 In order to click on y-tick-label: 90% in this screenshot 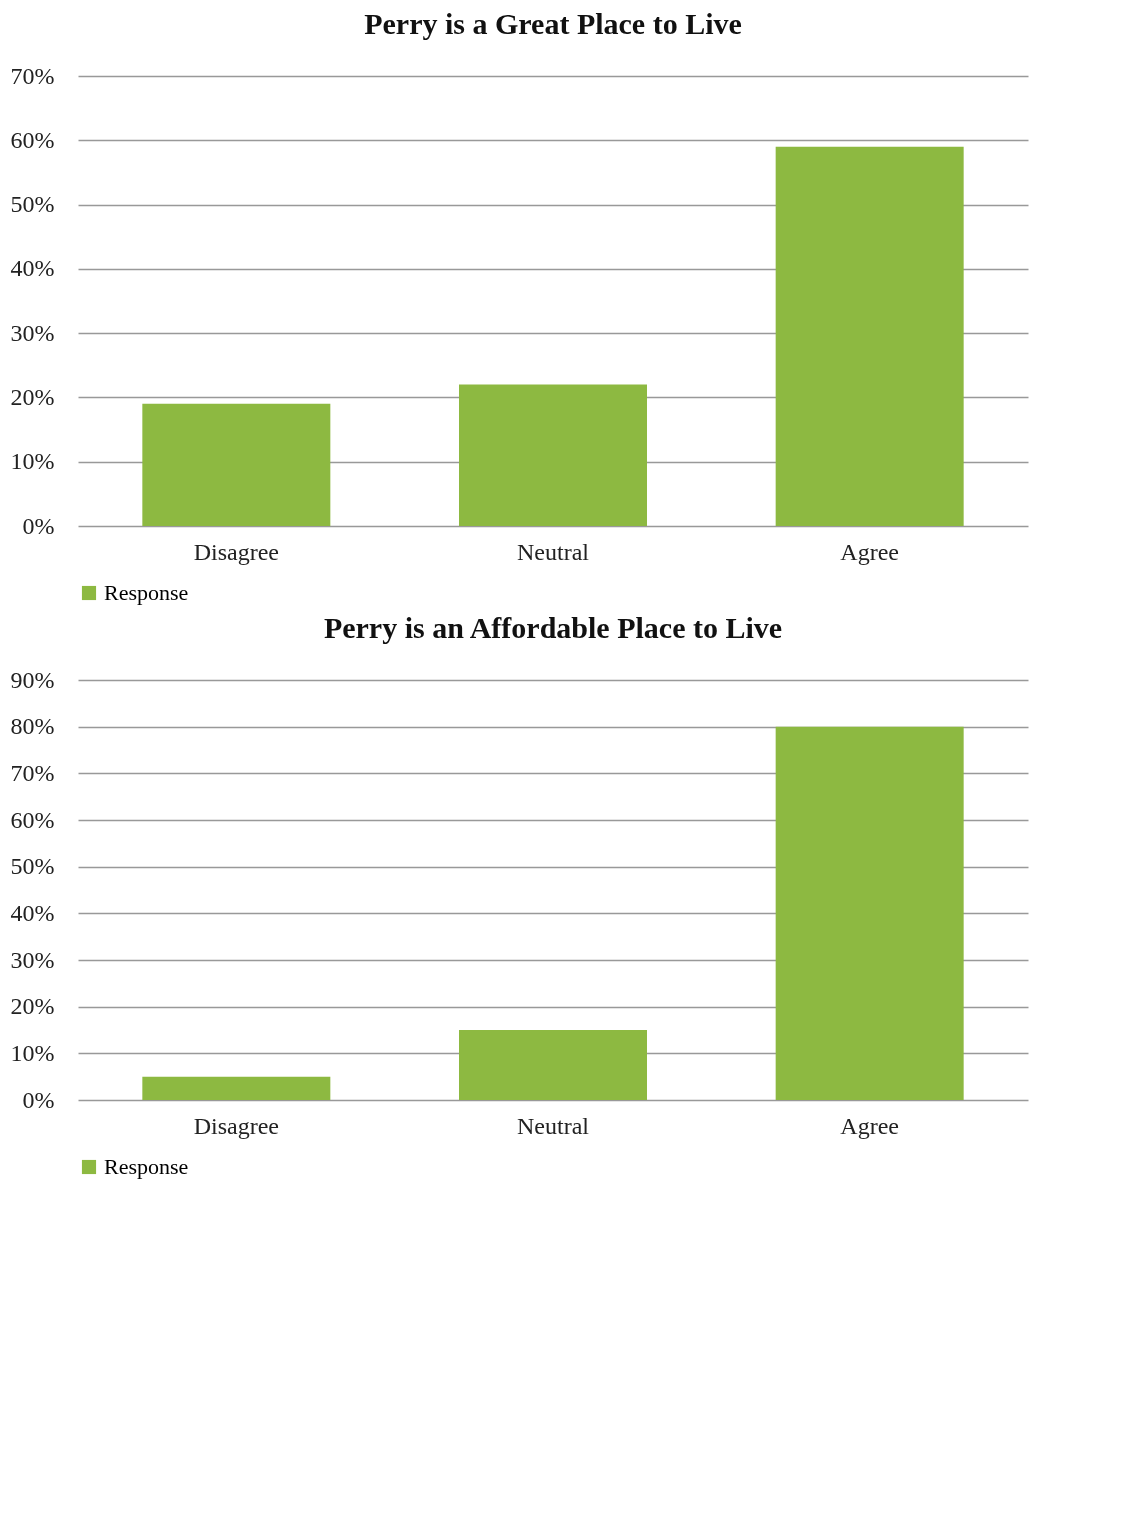, I will do `click(32, 679)`.